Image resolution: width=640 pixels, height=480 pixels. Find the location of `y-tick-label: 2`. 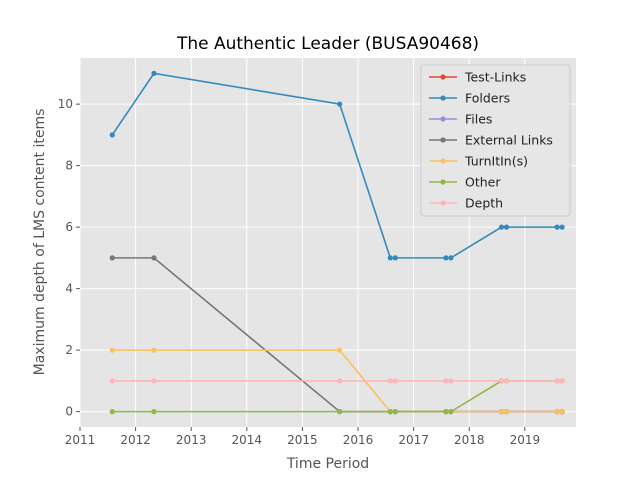

y-tick-label: 2 is located at coordinates (69, 350).